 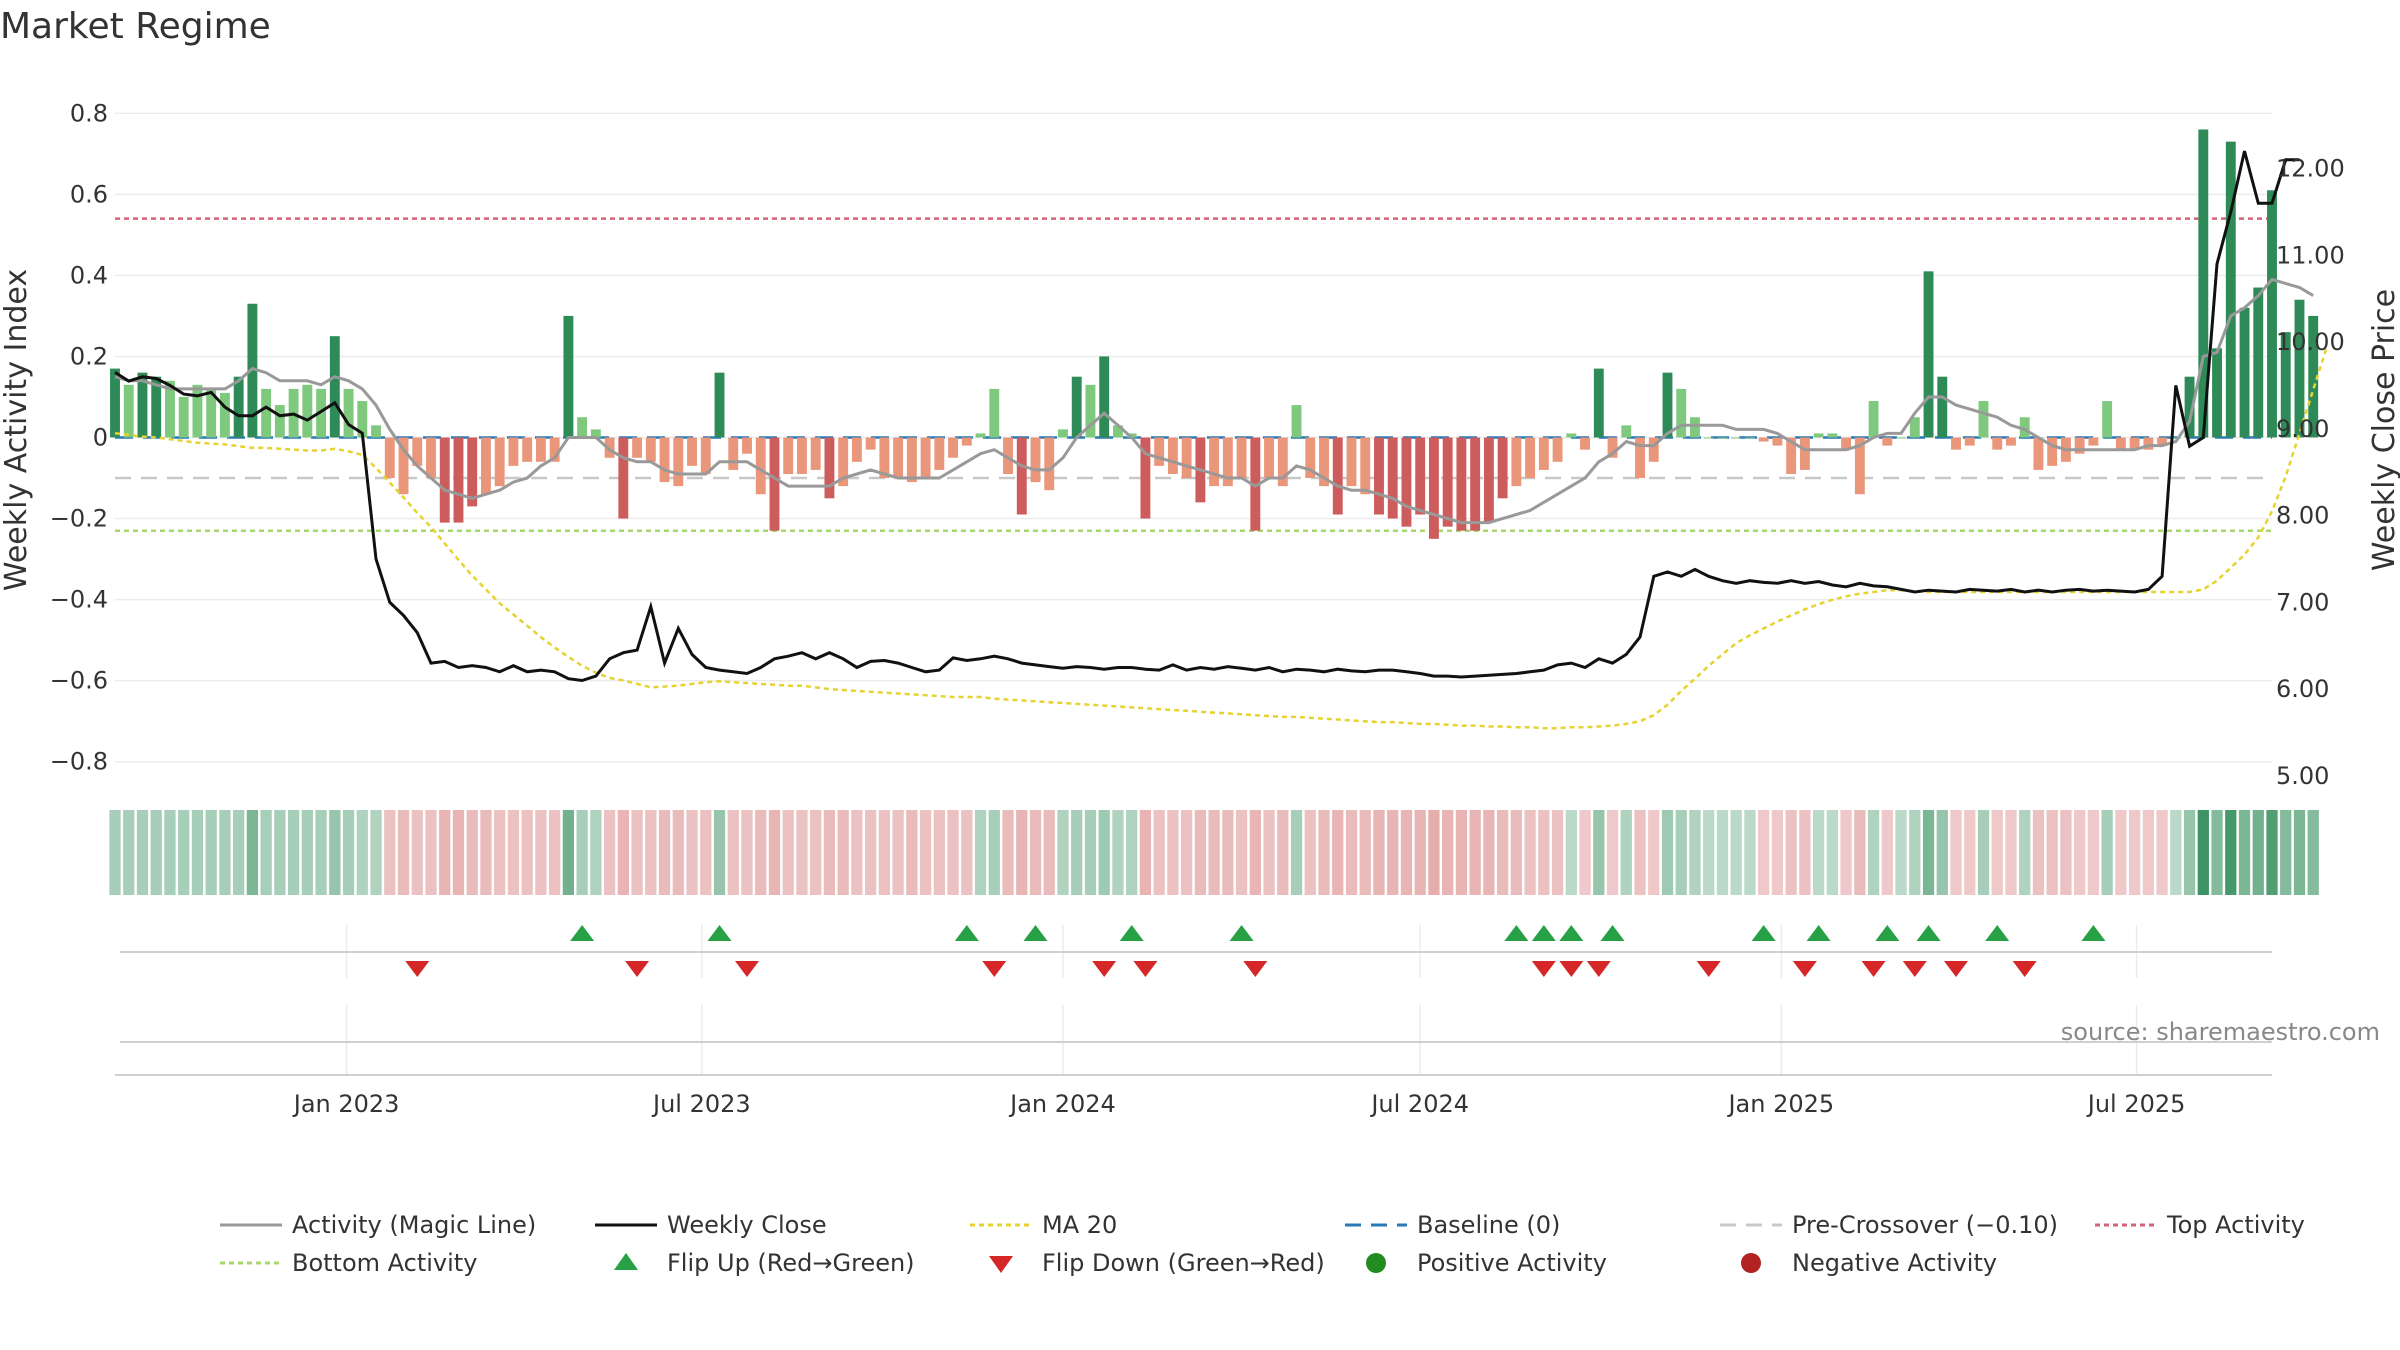 I want to click on right-axis-ticks: 12.00 11.00 10.00 9.00 8.00 7.00 6.00 5.00, so click(x=2310, y=471).